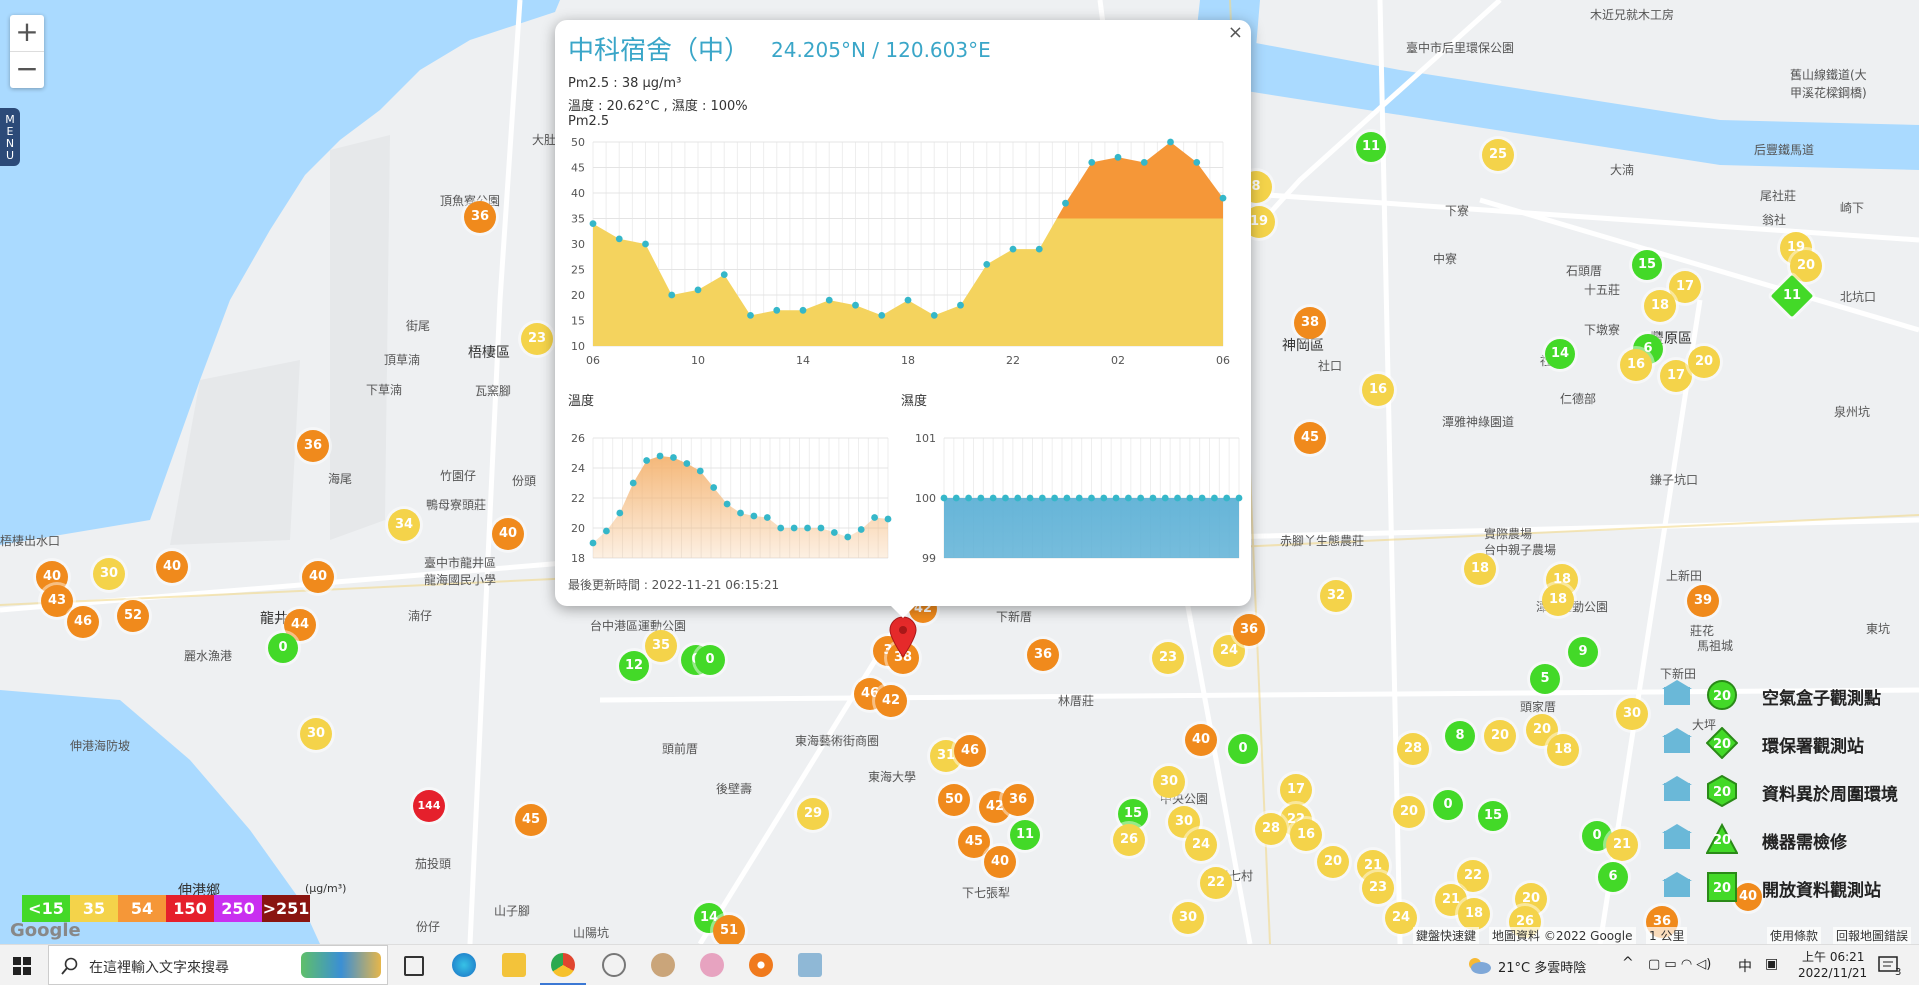 This screenshot has height=985, width=1919. Describe the element at coordinates (1271, 829) in the screenshot. I see `sensor-marker: 28` at that location.